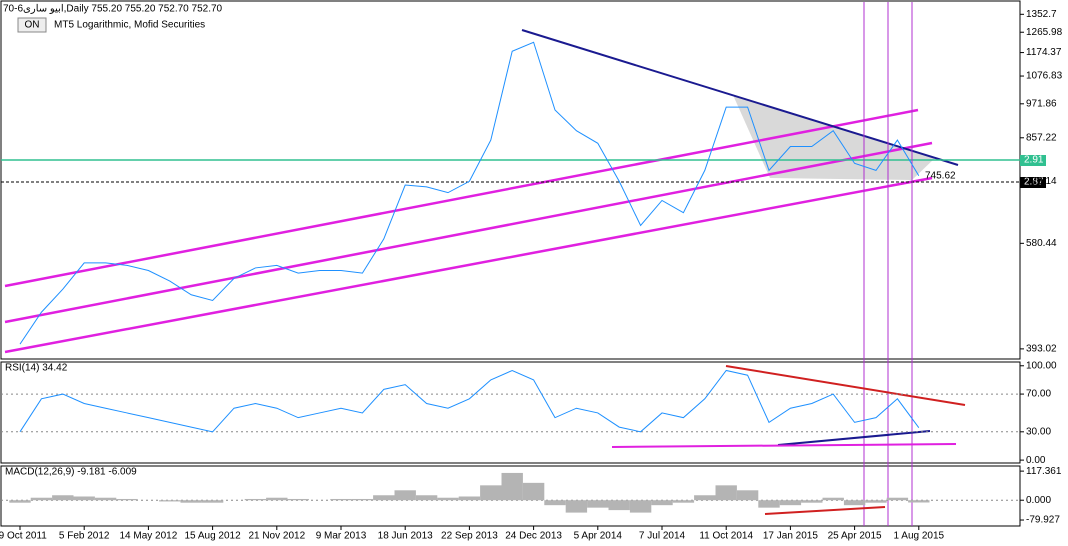 The image size is (1068, 546). I want to click on macd-frame, so click(510, 496).